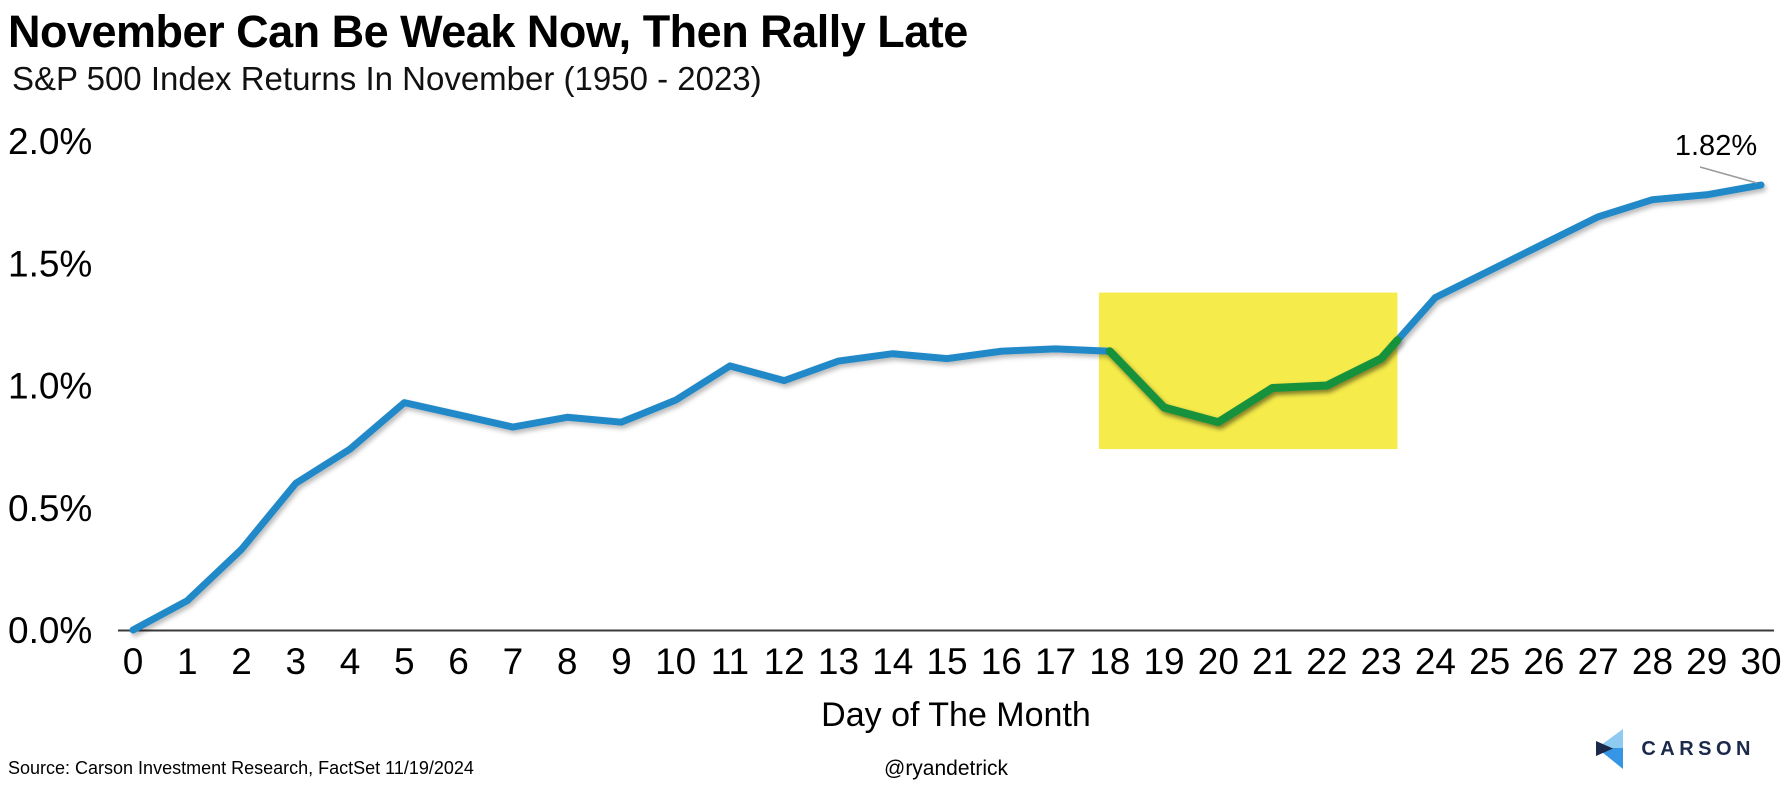 This screenshot has height=785, width=1787. What do you see at coordinates (838, 661) in the screenshot?
I see `x-tick-label: 13` at bounding box center [838, 661].